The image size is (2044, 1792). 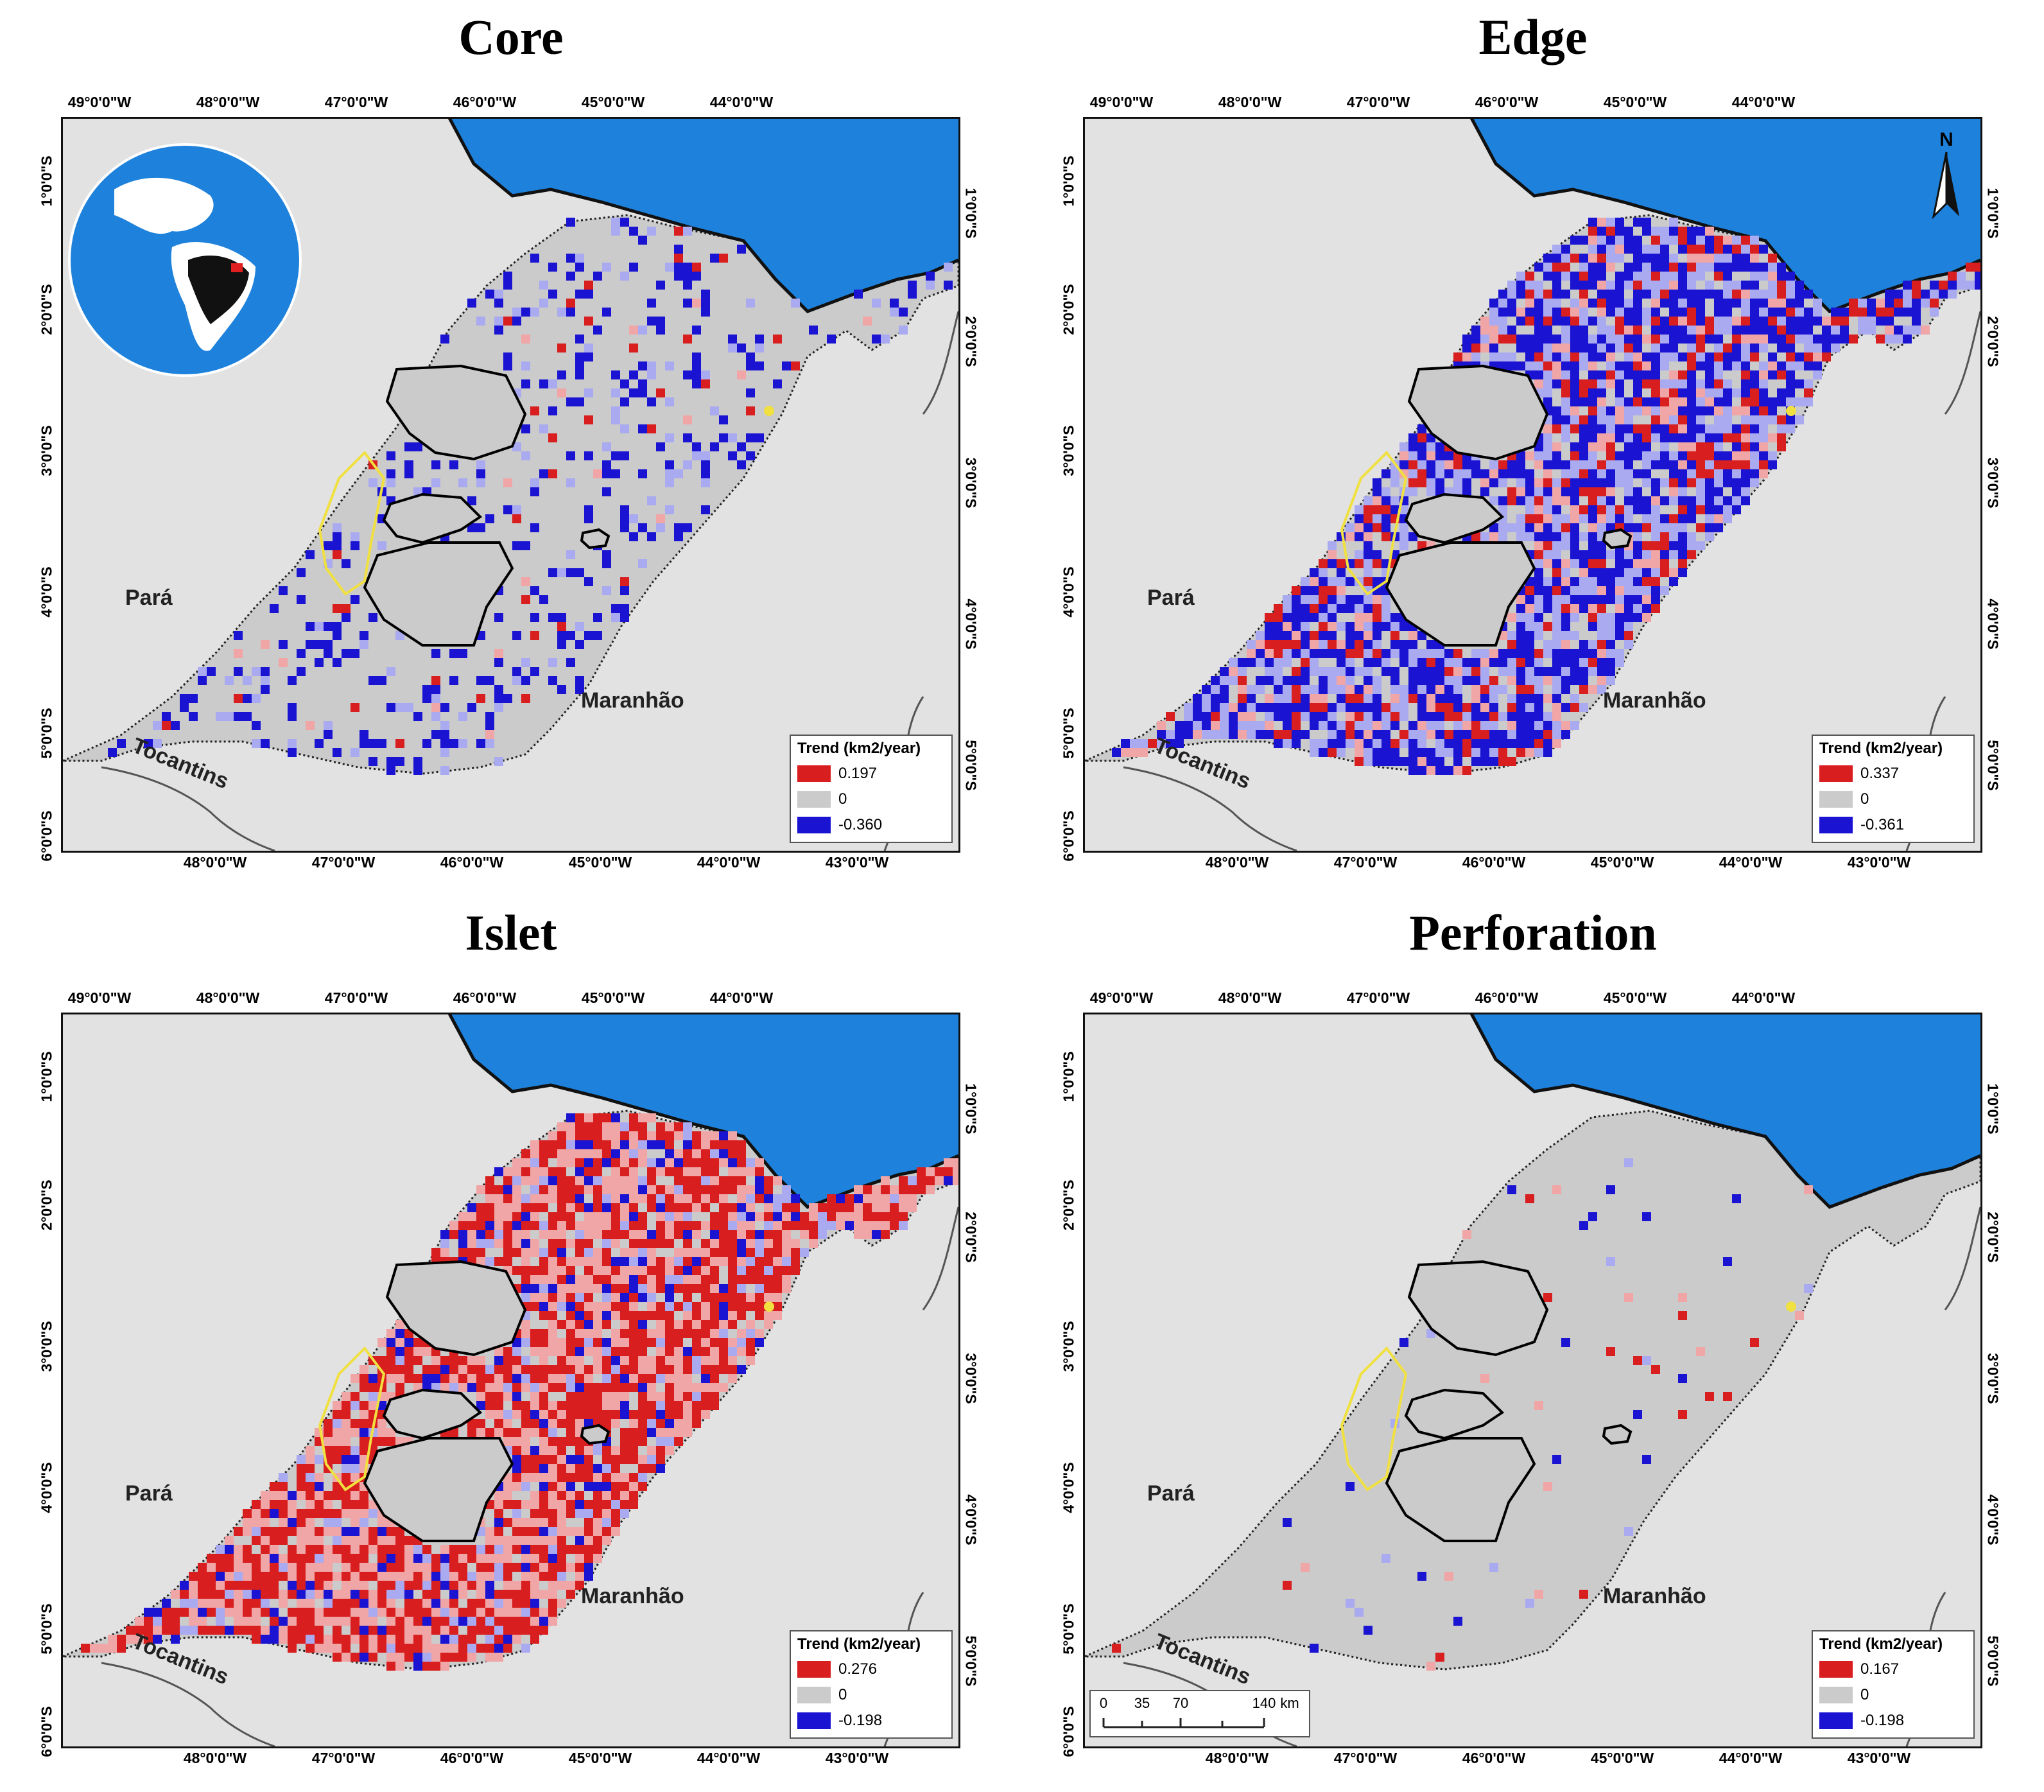 I want to click on coordinate-tick-label: 45°0'0"W, so click(x=1635, y=997).